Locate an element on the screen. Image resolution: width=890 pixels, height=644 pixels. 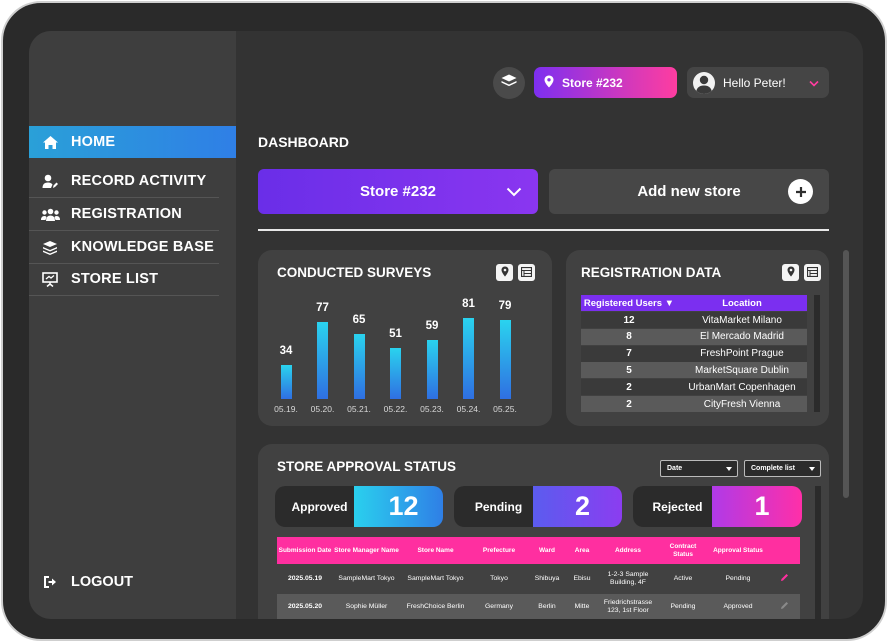
col-manager-name: Store Manager Name is located at coordinates (366, 550).